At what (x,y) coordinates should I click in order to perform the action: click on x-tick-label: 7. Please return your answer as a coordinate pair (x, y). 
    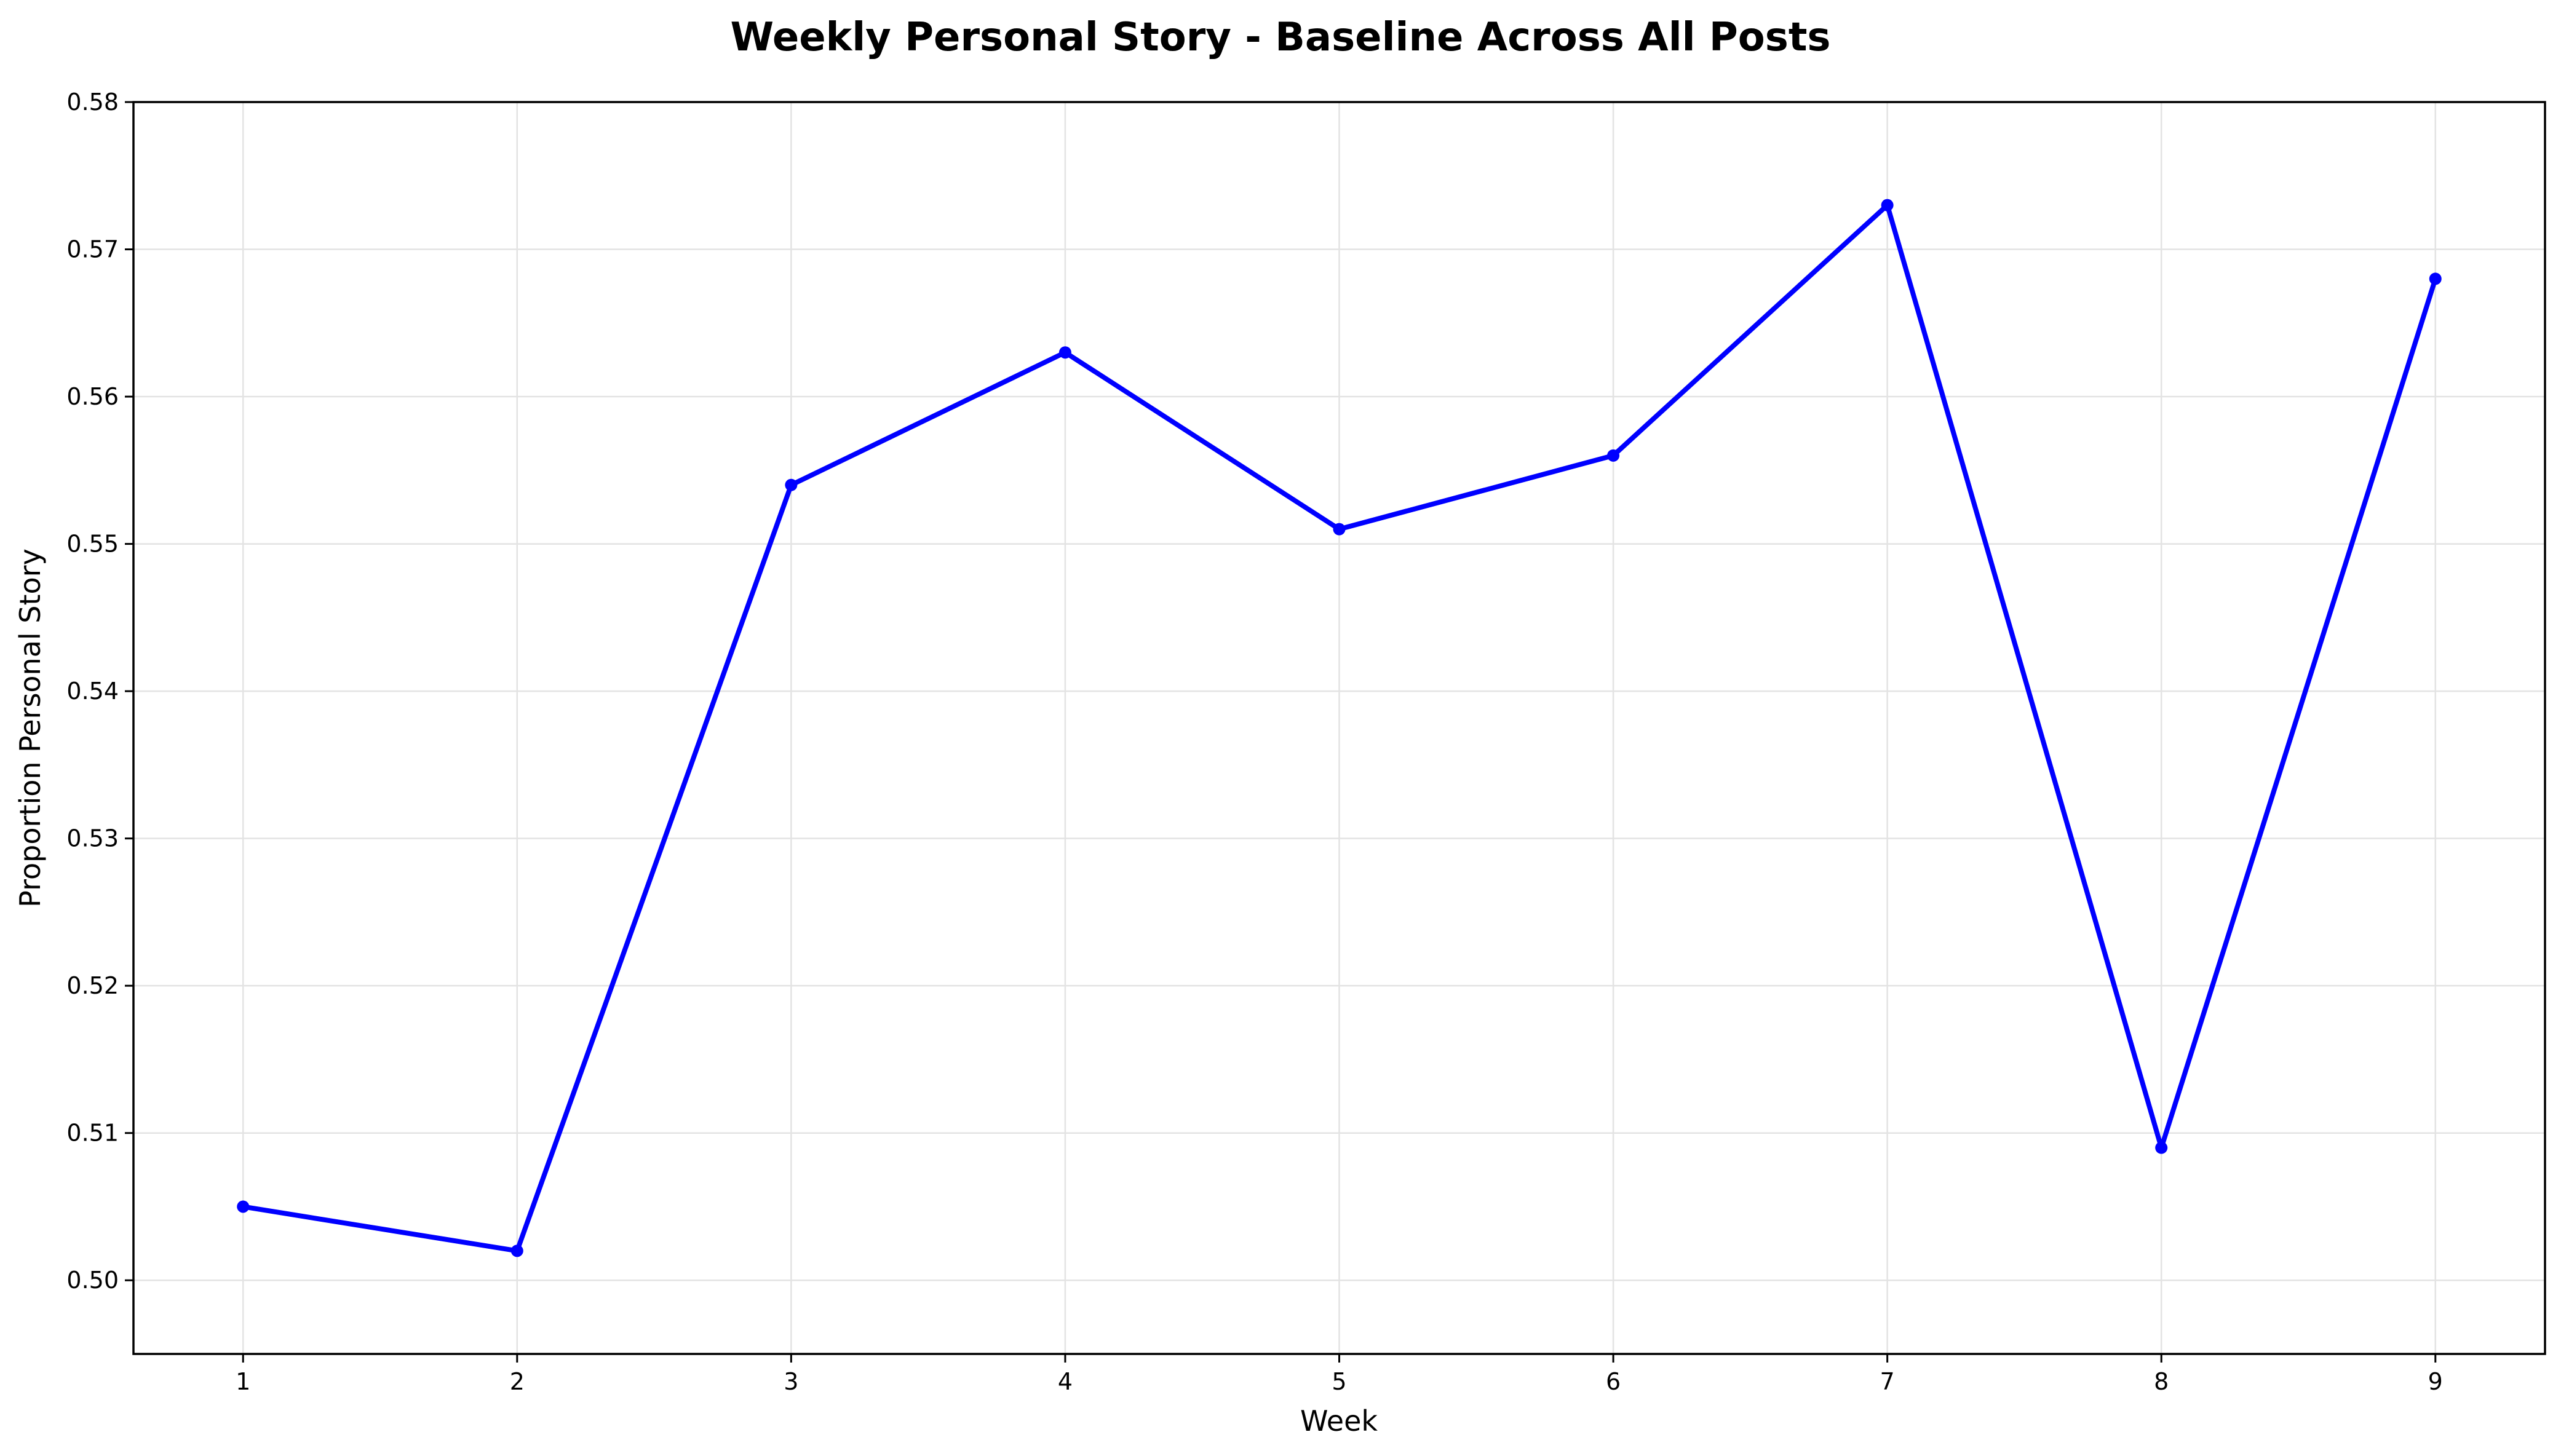
    Looking at the image, I should click on (1888, 1382).